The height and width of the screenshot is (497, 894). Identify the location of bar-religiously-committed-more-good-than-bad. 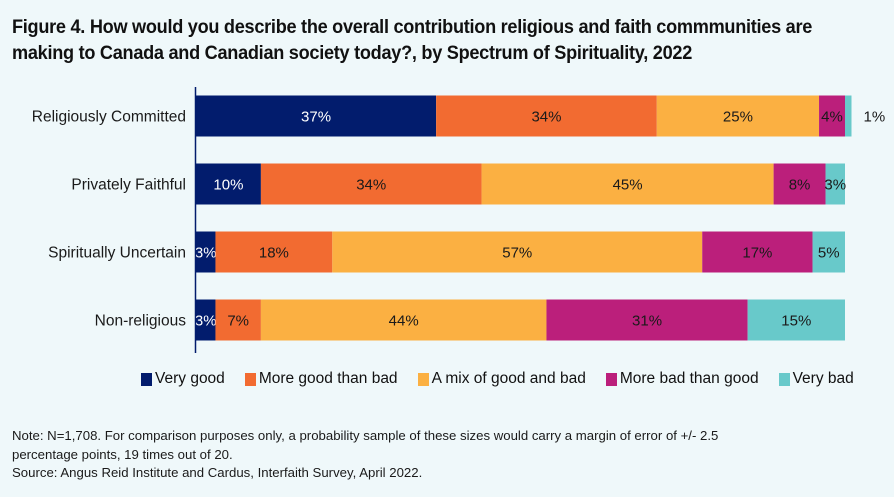
(546, 116).